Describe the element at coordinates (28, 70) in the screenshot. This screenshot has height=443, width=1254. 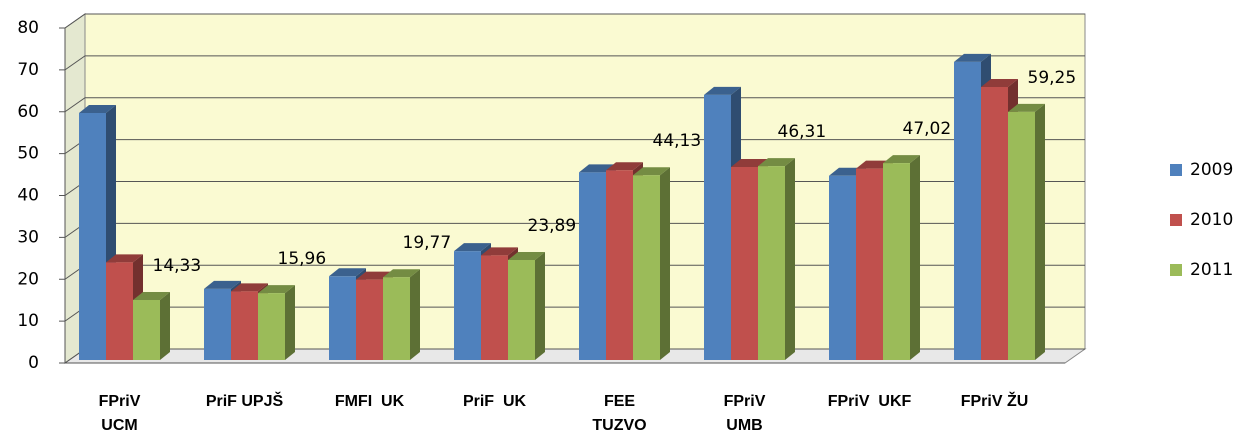
I see `y-tick-label: 70` at that location.